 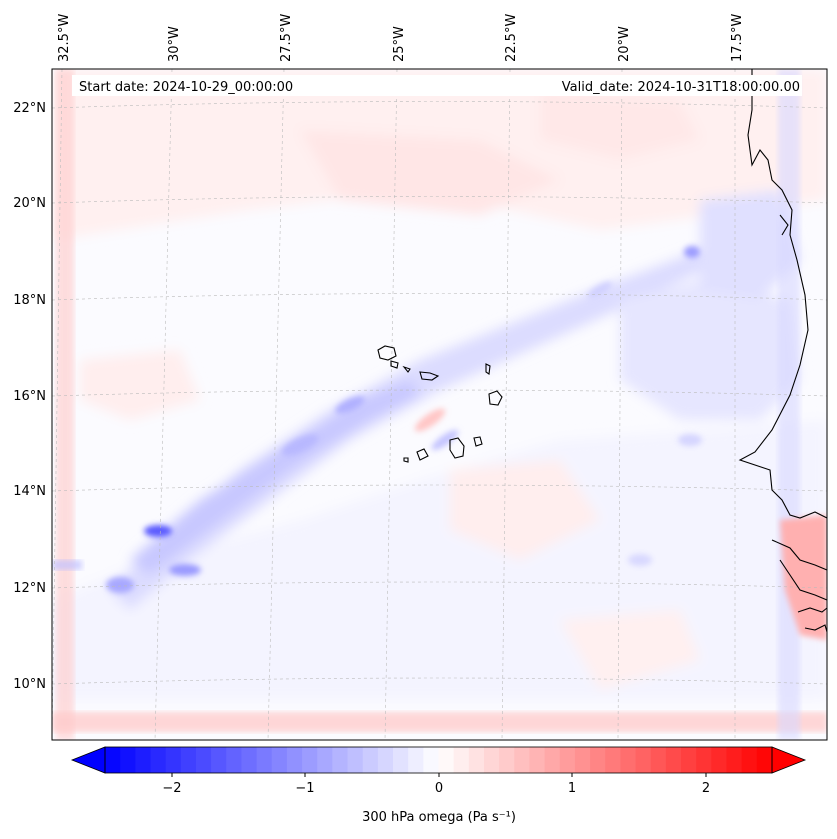 What do you see at coordinates (624, 44) in the screenshot?
I see `lon-label: 20°W` at bounding box center [624, 44].